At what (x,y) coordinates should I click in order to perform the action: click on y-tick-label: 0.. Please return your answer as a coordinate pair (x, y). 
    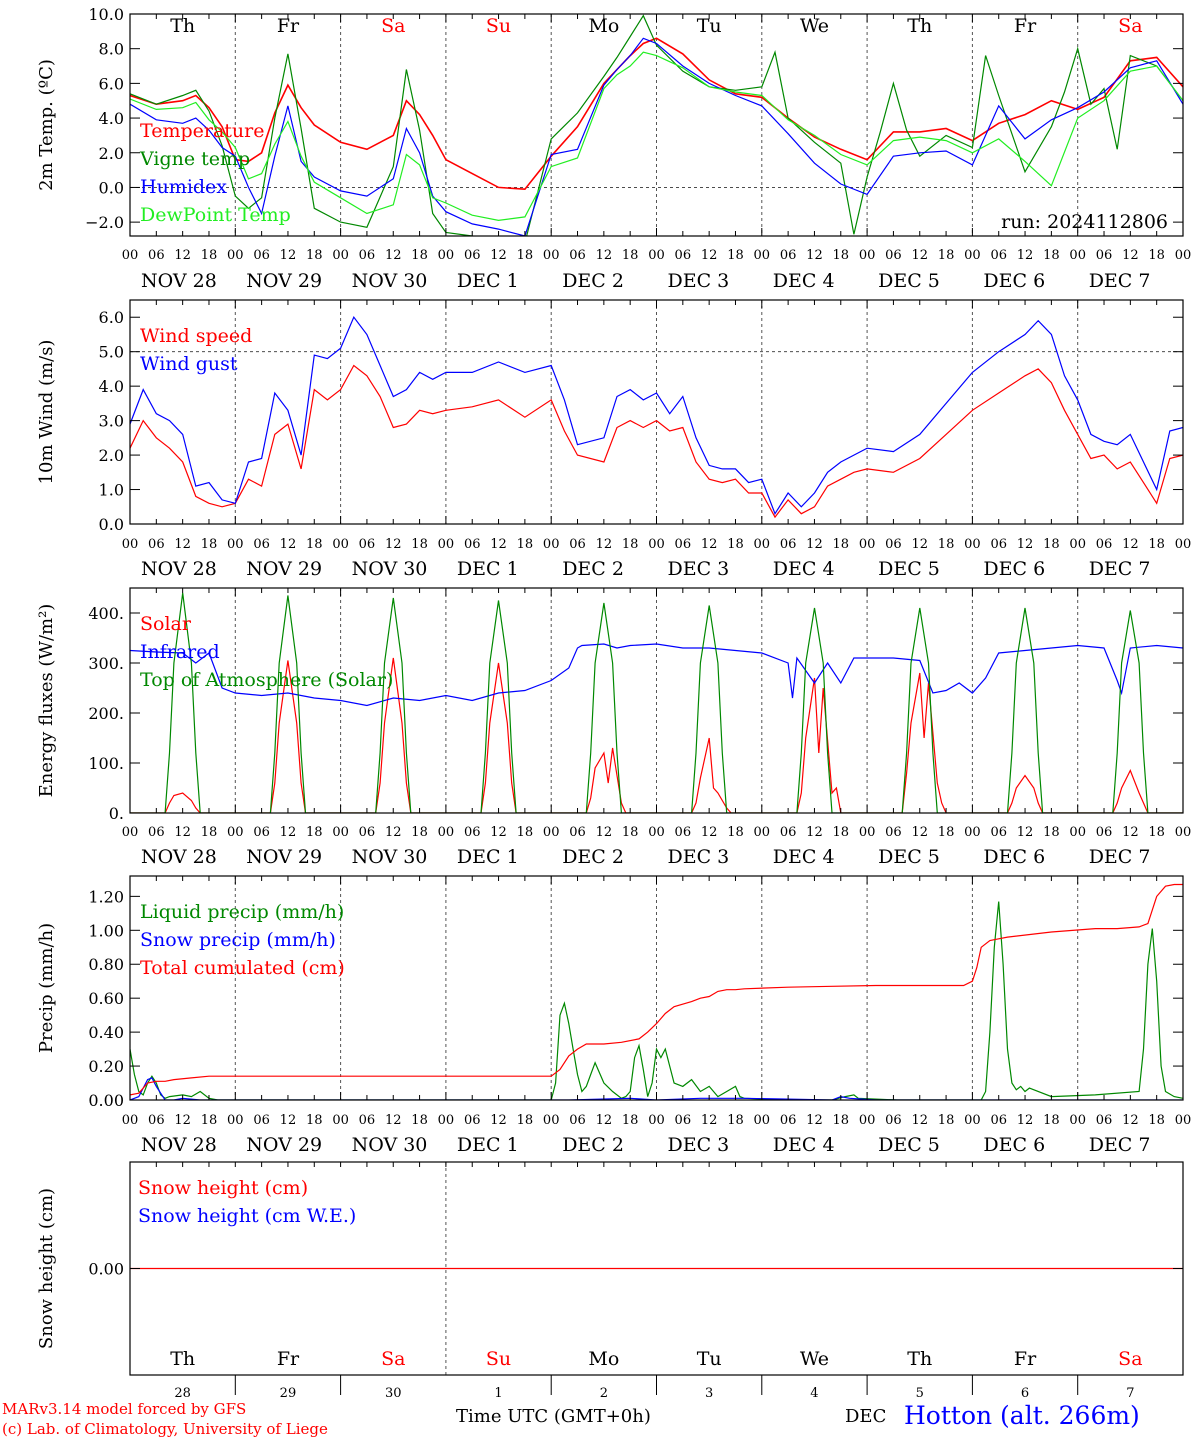
    Looking at the image, I should click on (116, 813).